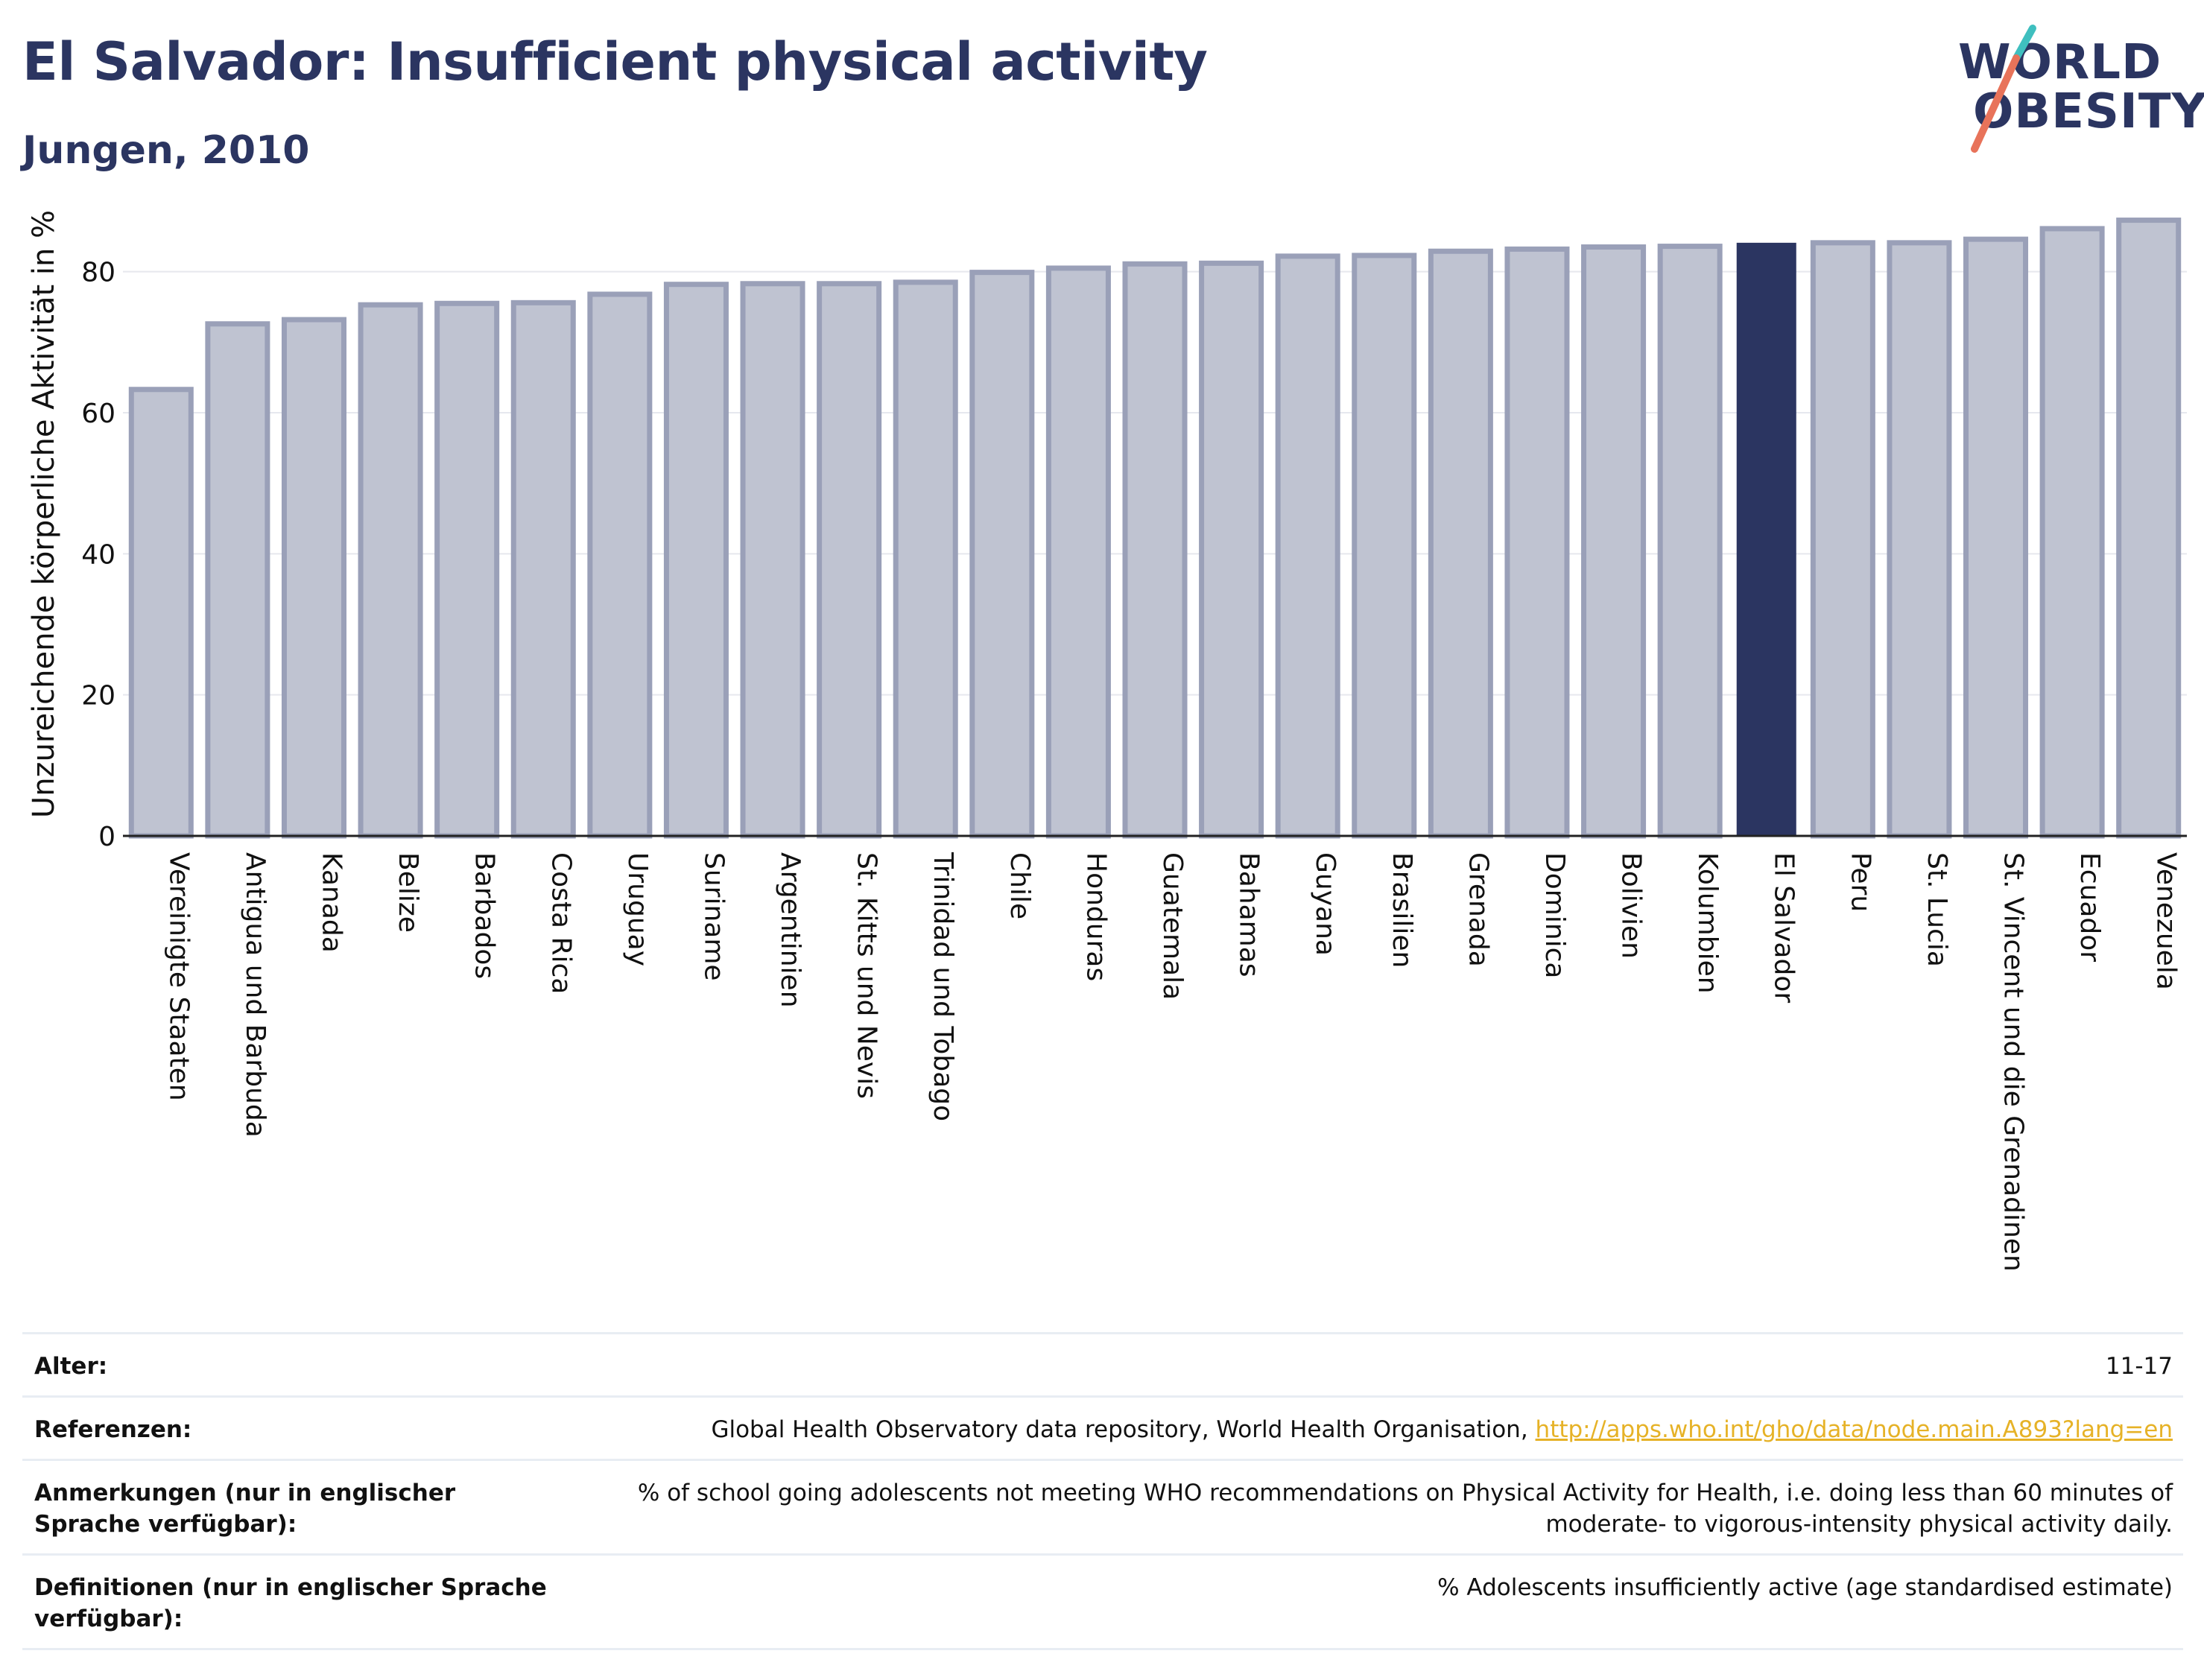 Image resolution: width=2204 pixels, height=1680 pixels. I want to click on x-tick-label: St. Kitts und Nevis, so click(867, 975).